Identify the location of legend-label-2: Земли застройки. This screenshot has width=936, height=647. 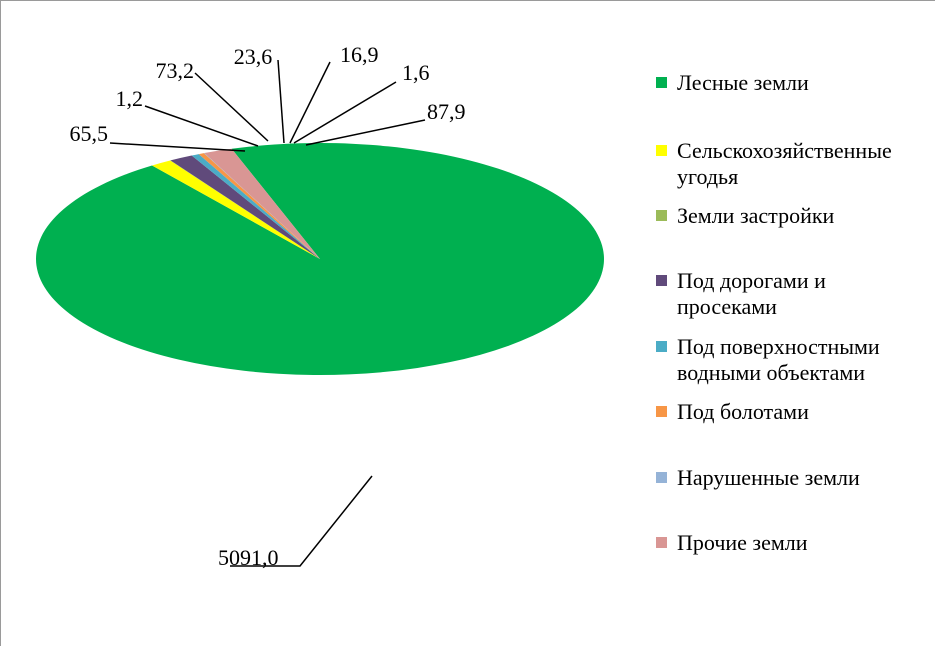
(756, 215).